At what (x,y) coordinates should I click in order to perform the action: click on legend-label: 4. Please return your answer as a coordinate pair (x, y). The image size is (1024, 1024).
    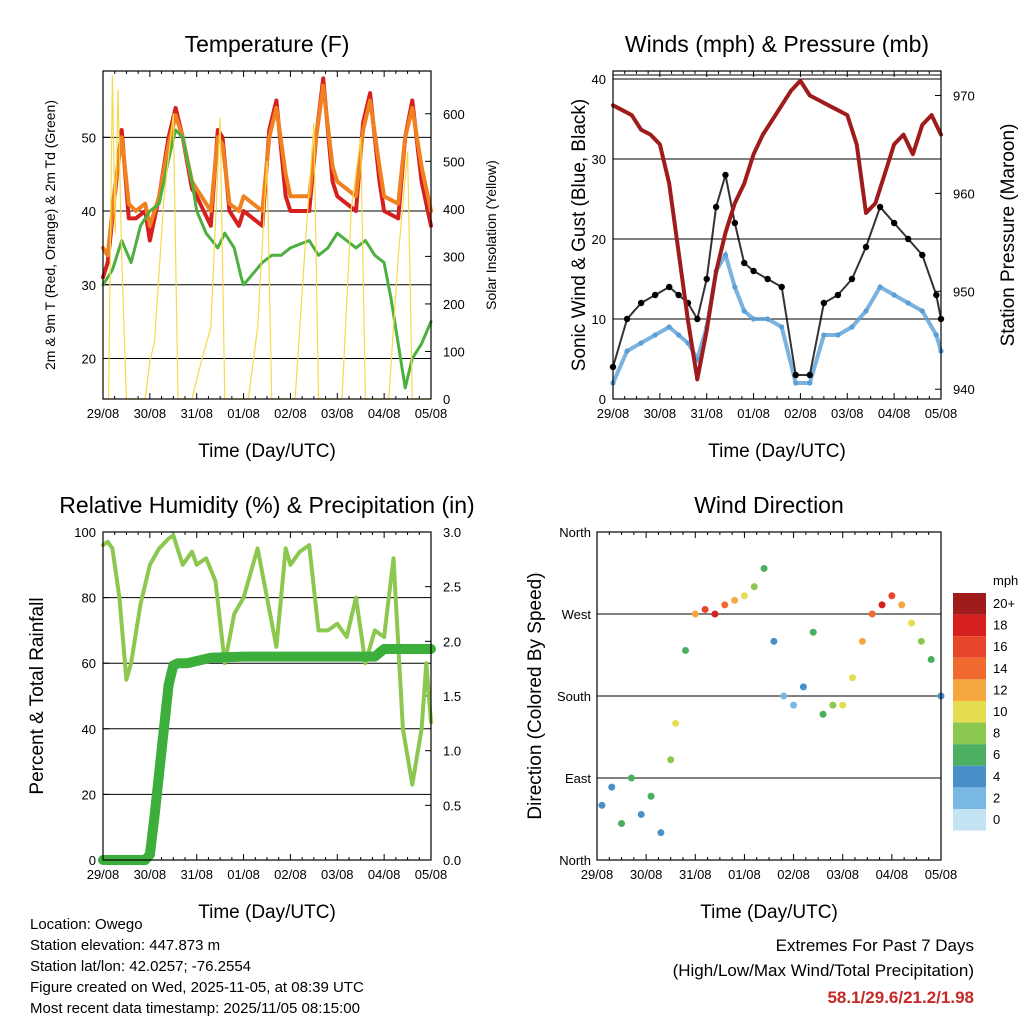
    Looking at the image, I should click on (996, 776).